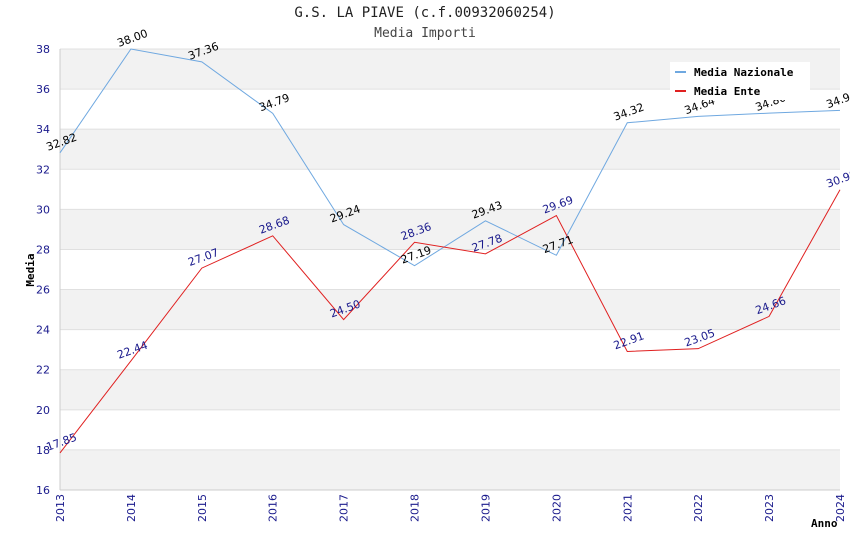 Image resolution: width=850 pixels, height=550 pixels. Describe the element at coordinates (556, 508) in the screenshot. I see `x-tick-label: 2020` at that location.